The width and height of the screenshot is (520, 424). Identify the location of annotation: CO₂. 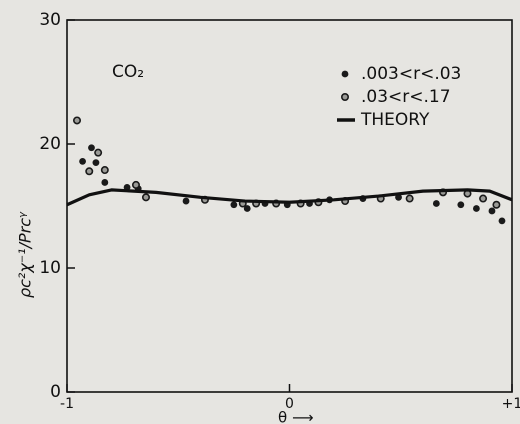
(128, 72).